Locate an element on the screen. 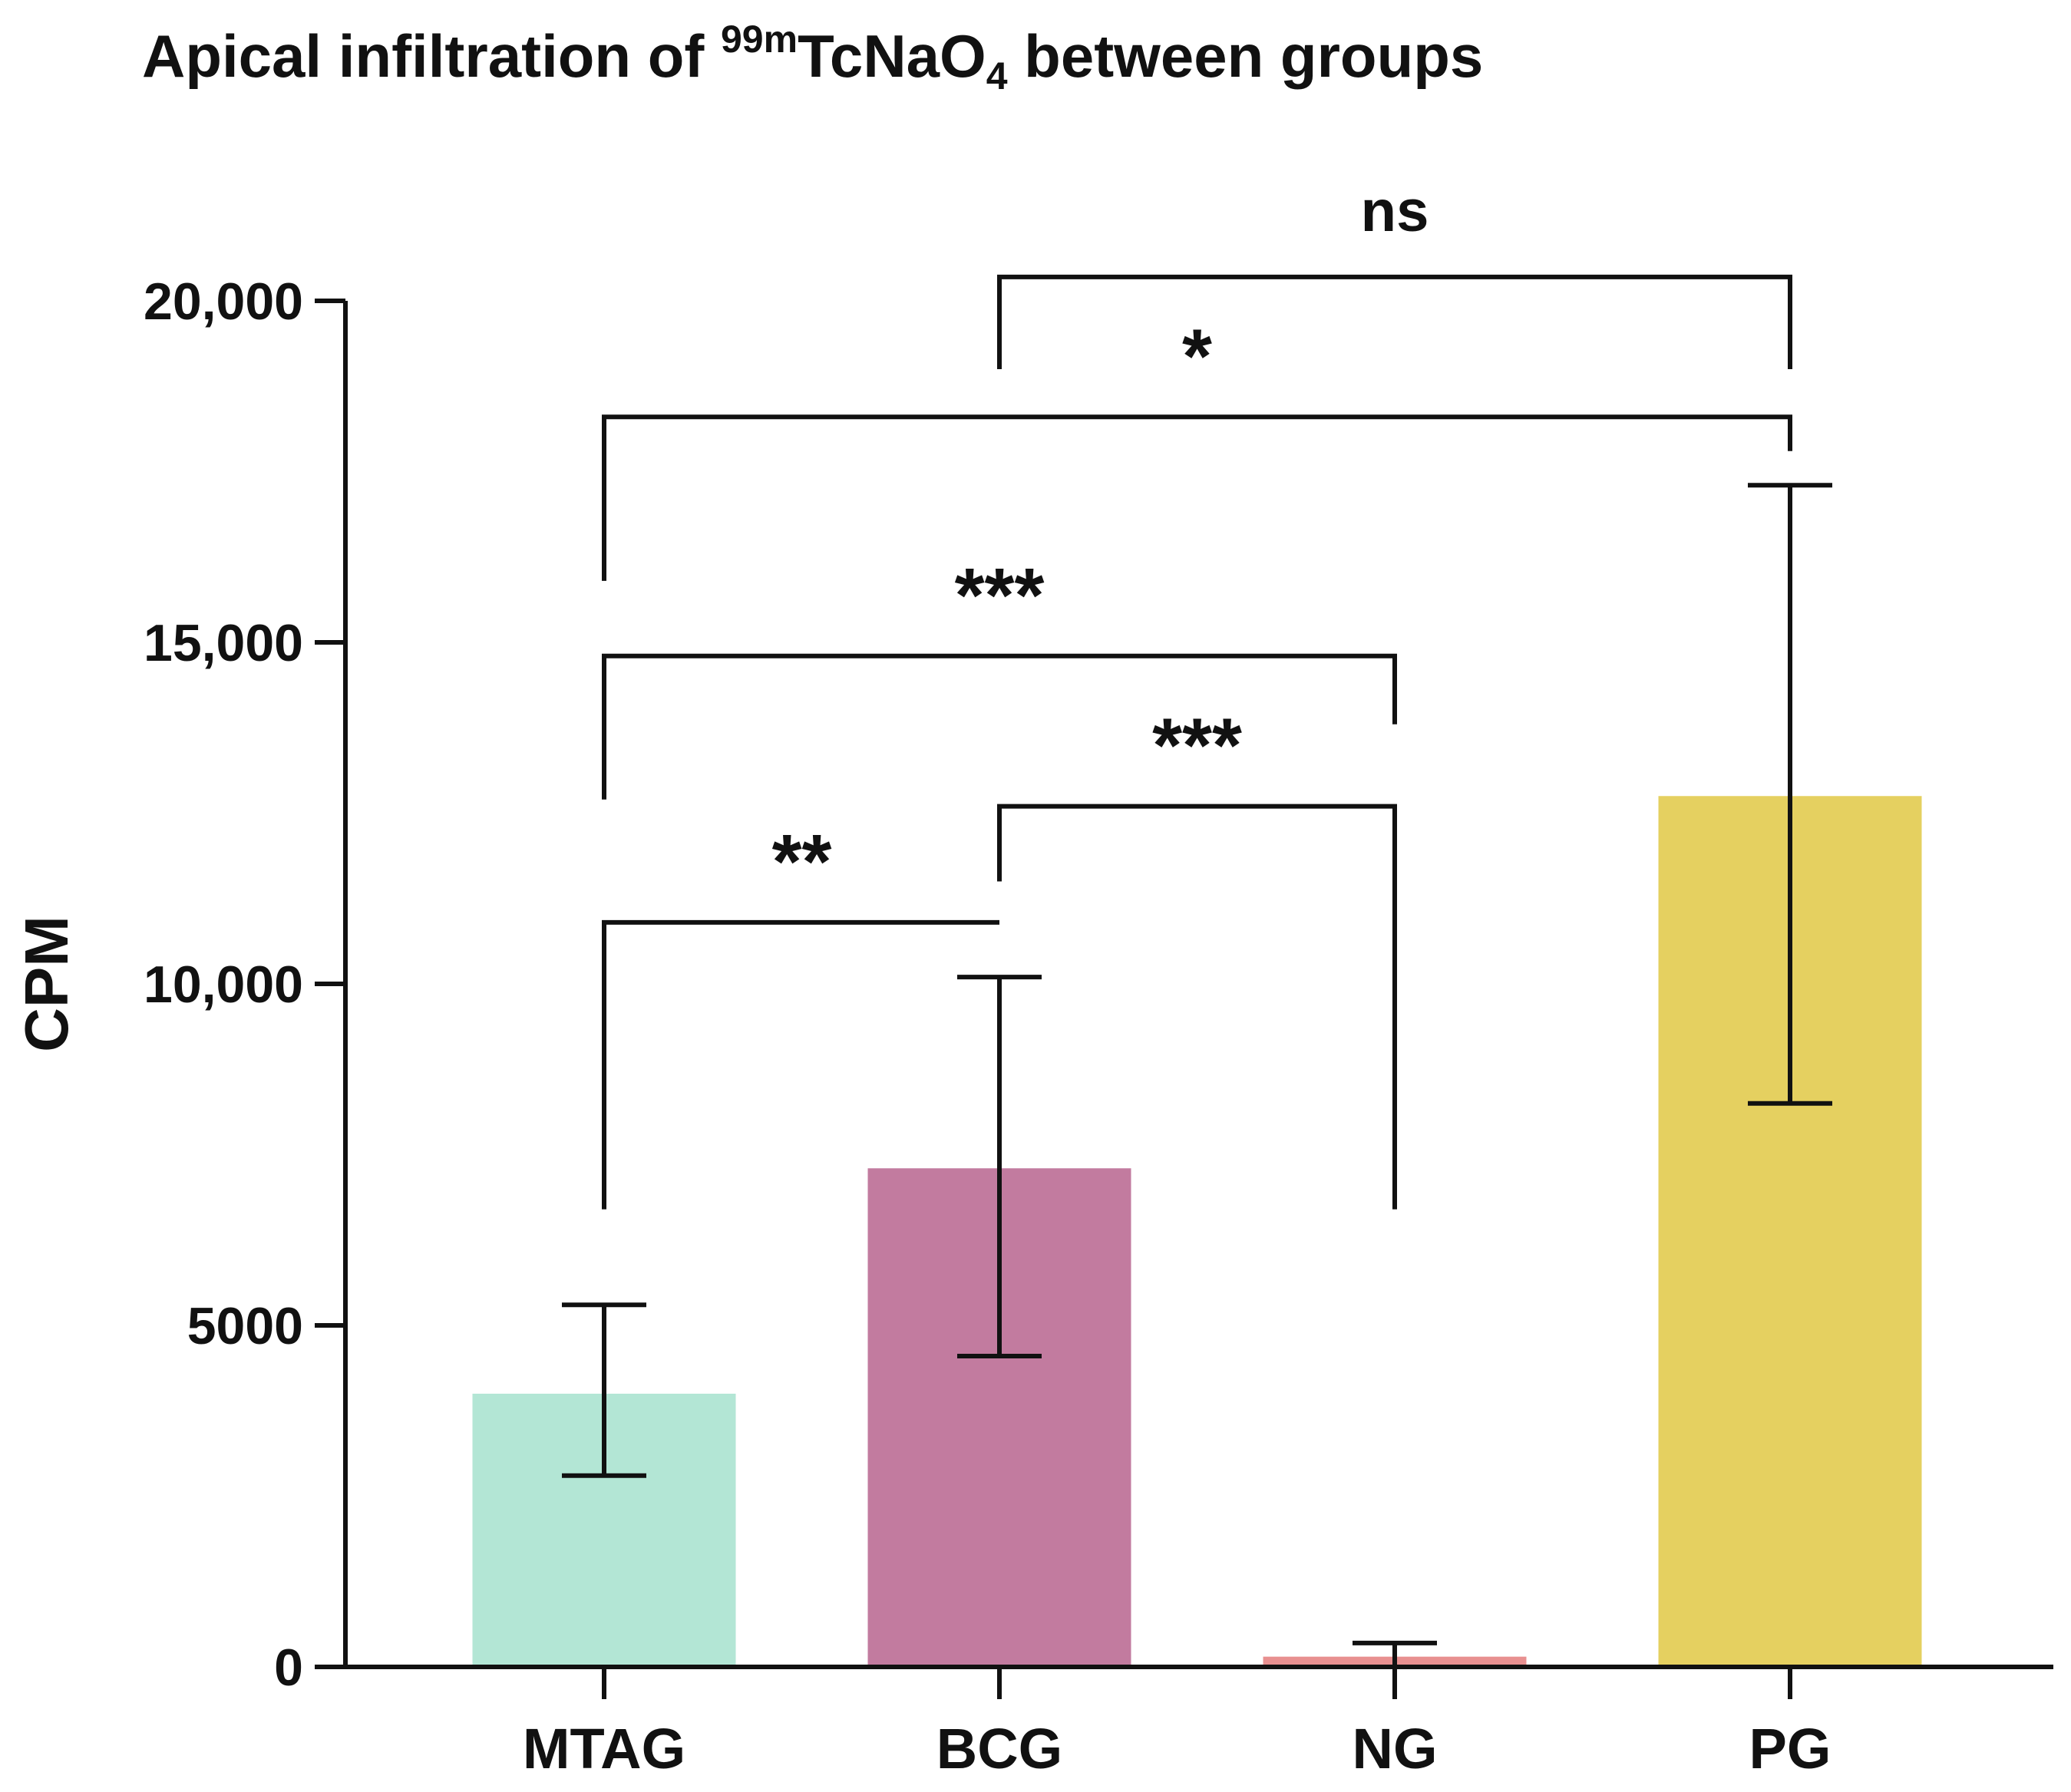 This screenshot has height=1792, width=2071. chart-title-isotope: 99m is located at coordinates (759, 39).